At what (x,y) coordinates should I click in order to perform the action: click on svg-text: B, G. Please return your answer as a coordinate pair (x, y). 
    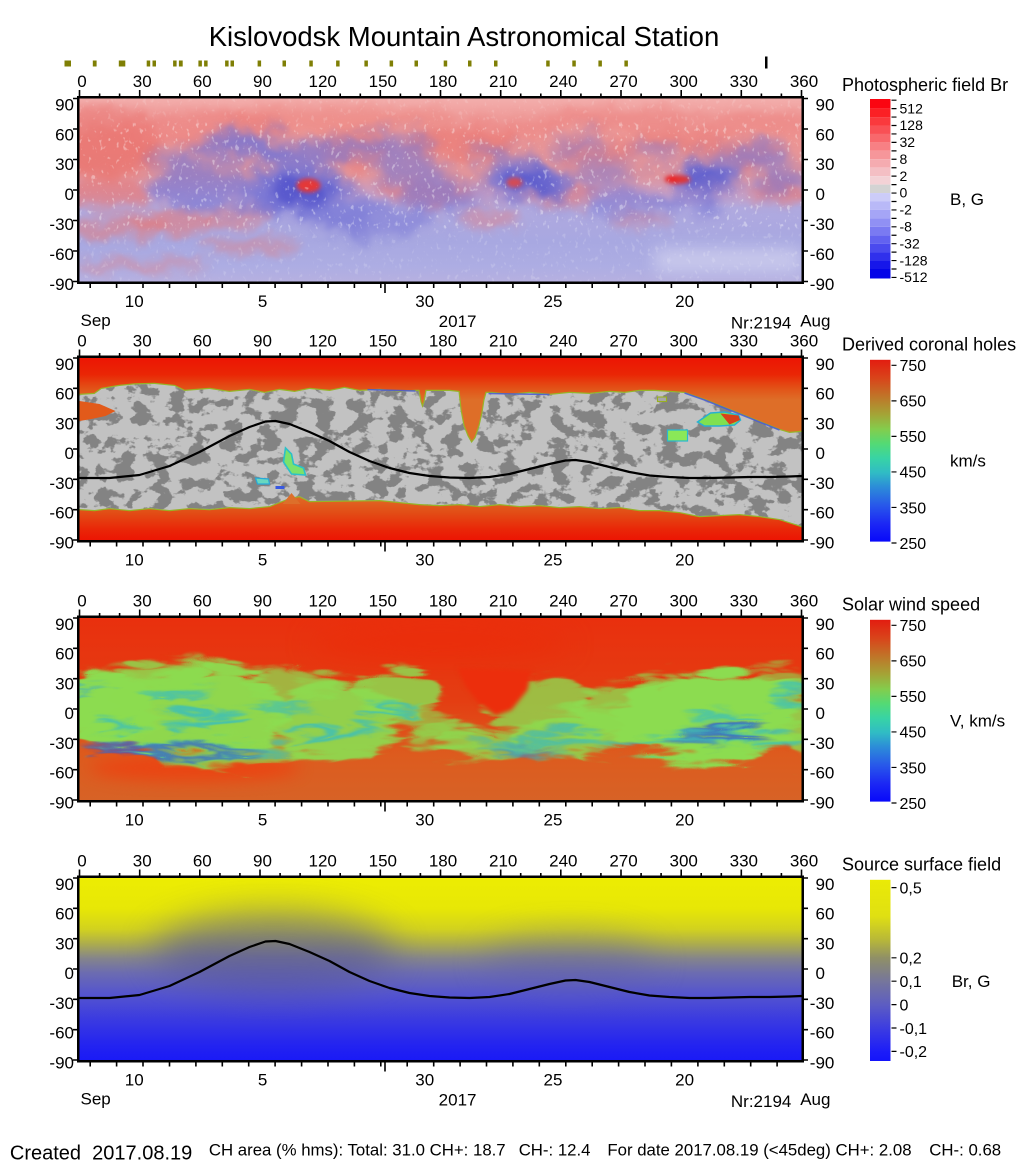
    Looking at the image, I should click on (967, 199).